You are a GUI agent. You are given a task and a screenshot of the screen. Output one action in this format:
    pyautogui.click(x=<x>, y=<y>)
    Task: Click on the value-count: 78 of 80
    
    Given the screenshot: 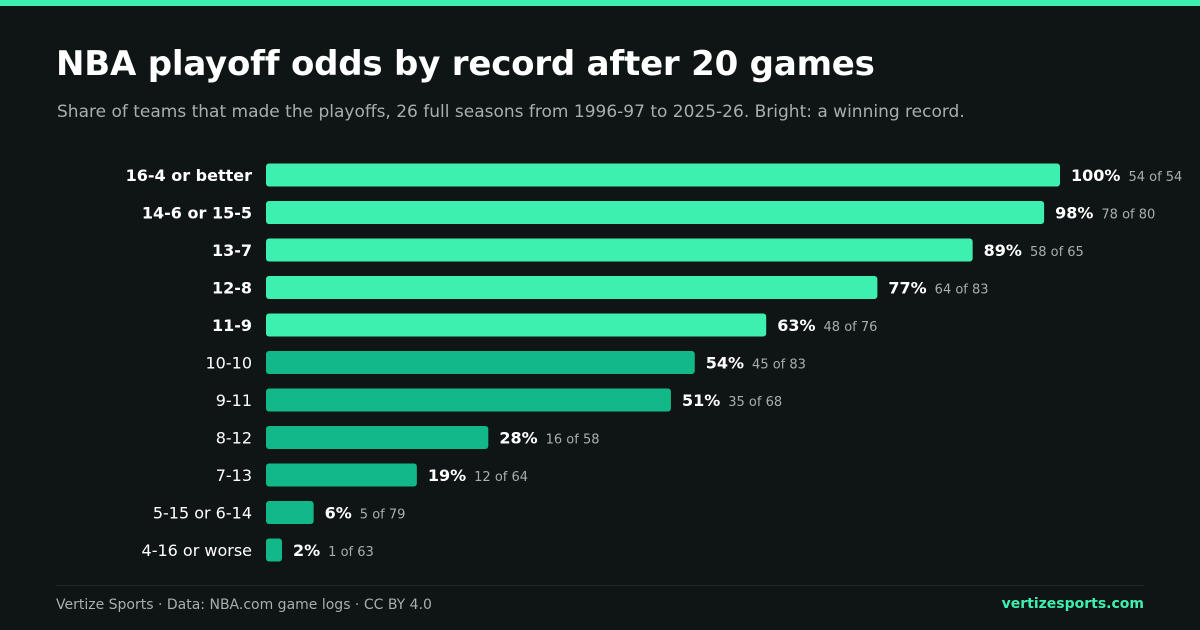 What is the action you would take?
    pyautogui.click(x=1128, y=215)
    